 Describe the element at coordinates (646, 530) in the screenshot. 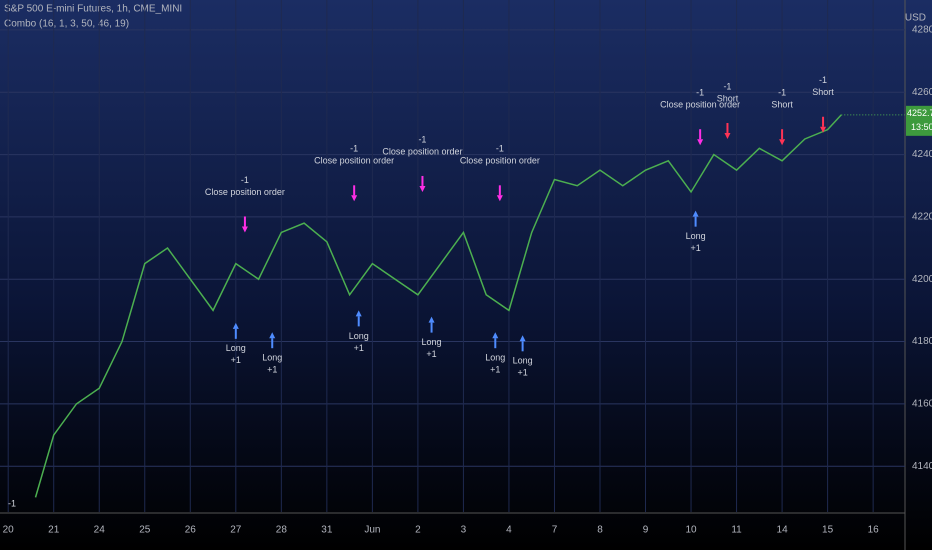

I see `x-tick-label: 9` at that location.